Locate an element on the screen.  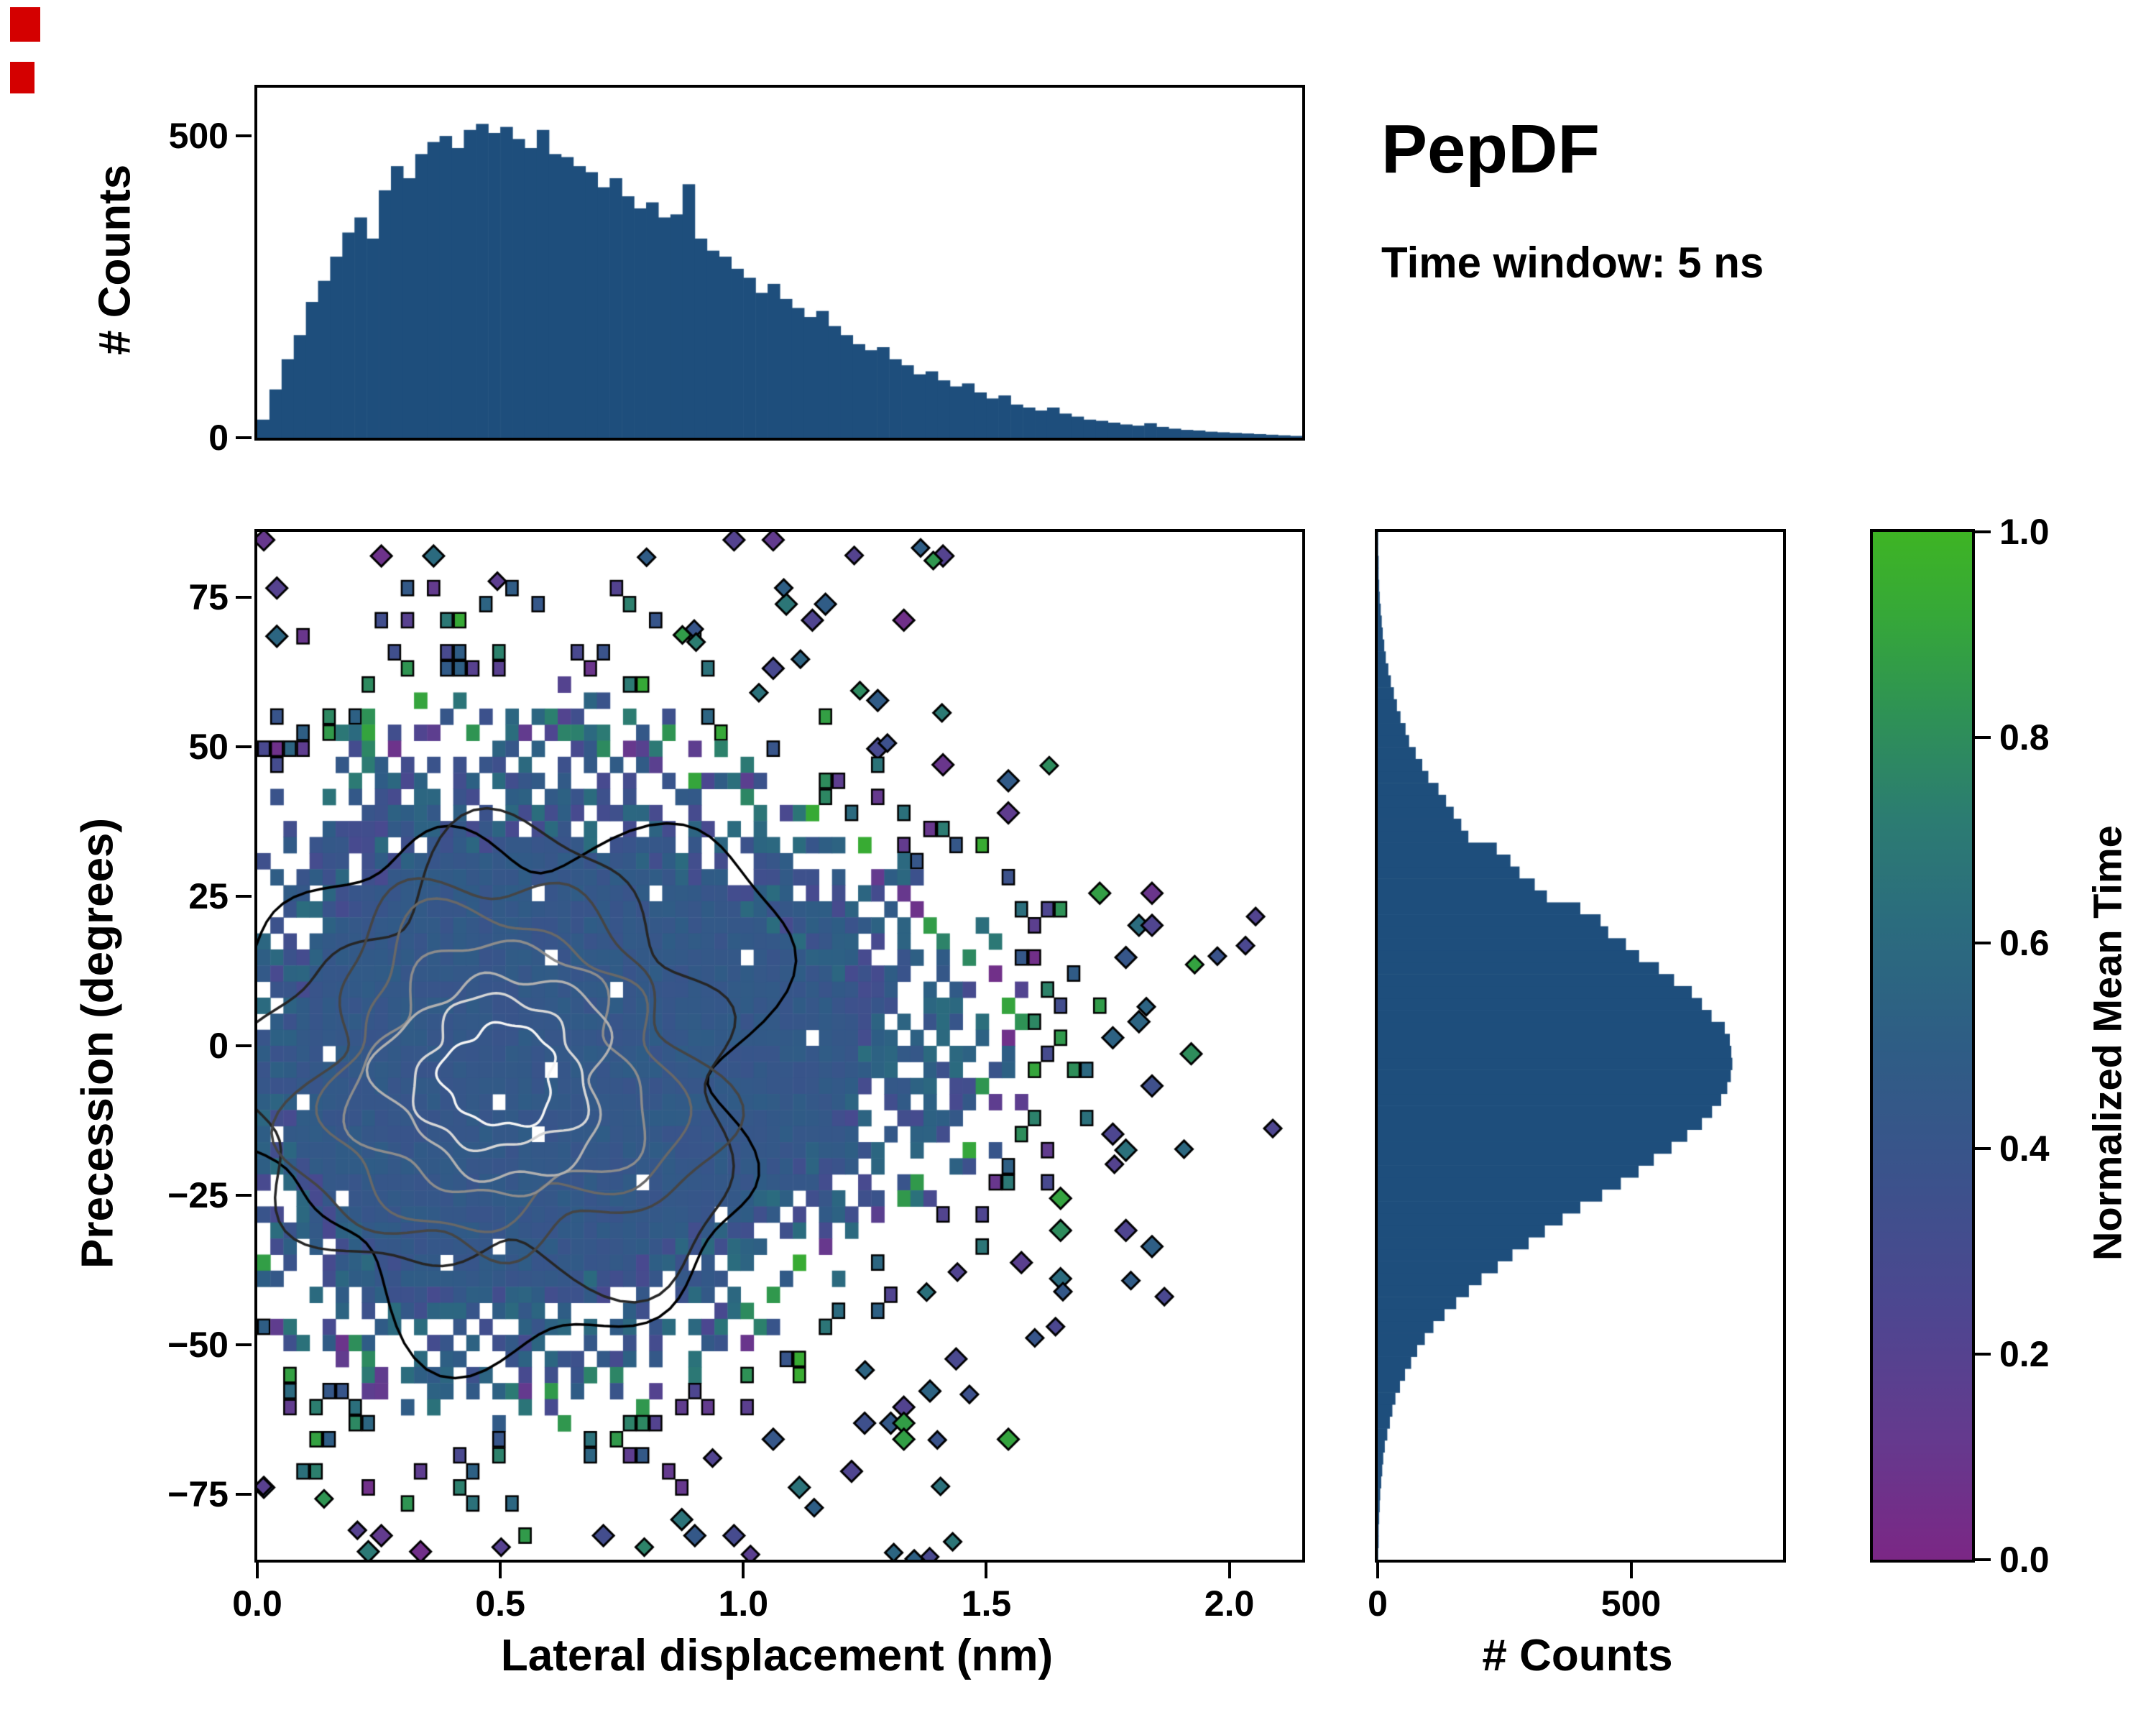
tick-label: 50 is located at coordinates (209, 747).